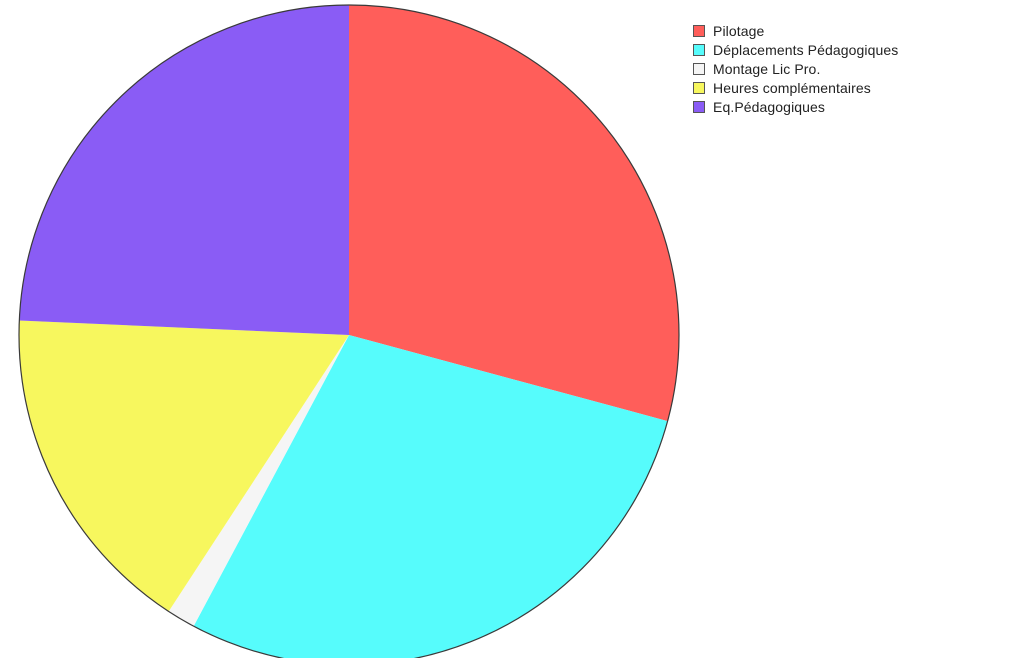 This screenshot has width=1033, height=658. I want to click on legend-swatch-eq-pedagogiques, so click(699, 106).